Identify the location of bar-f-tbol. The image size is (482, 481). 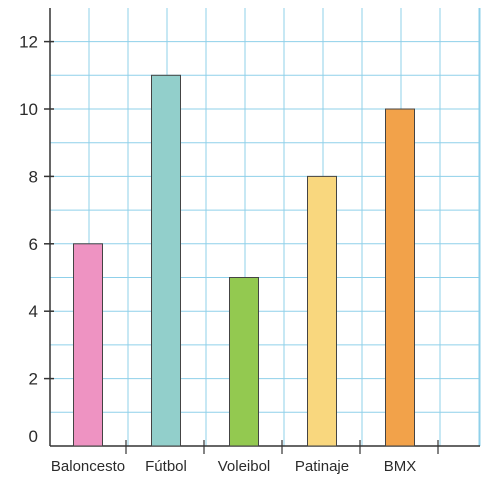
(166, 260).